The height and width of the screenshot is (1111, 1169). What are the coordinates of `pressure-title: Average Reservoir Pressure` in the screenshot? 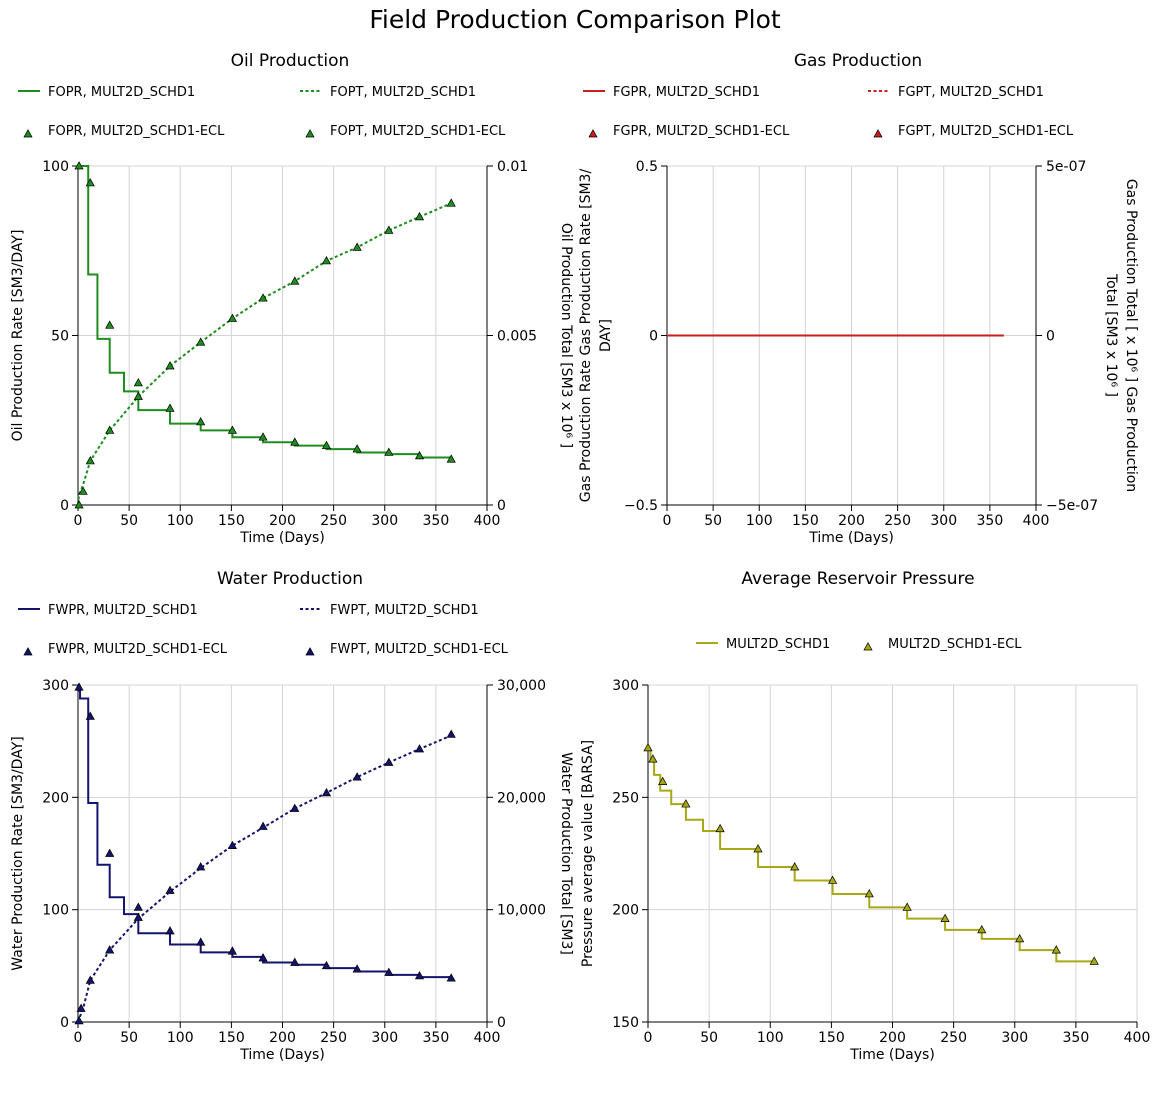 It's located at (857, 579).